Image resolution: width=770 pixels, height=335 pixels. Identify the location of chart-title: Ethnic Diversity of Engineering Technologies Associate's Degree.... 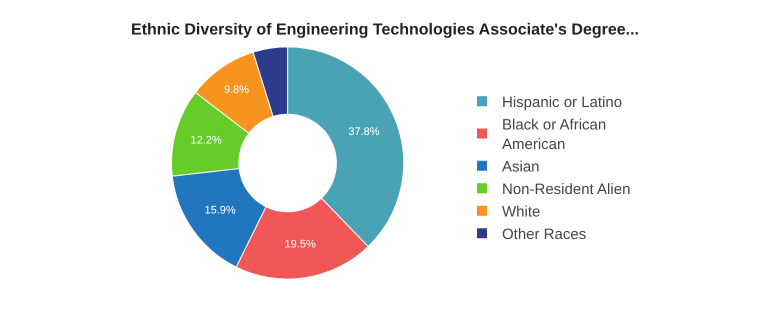
(385, 30).